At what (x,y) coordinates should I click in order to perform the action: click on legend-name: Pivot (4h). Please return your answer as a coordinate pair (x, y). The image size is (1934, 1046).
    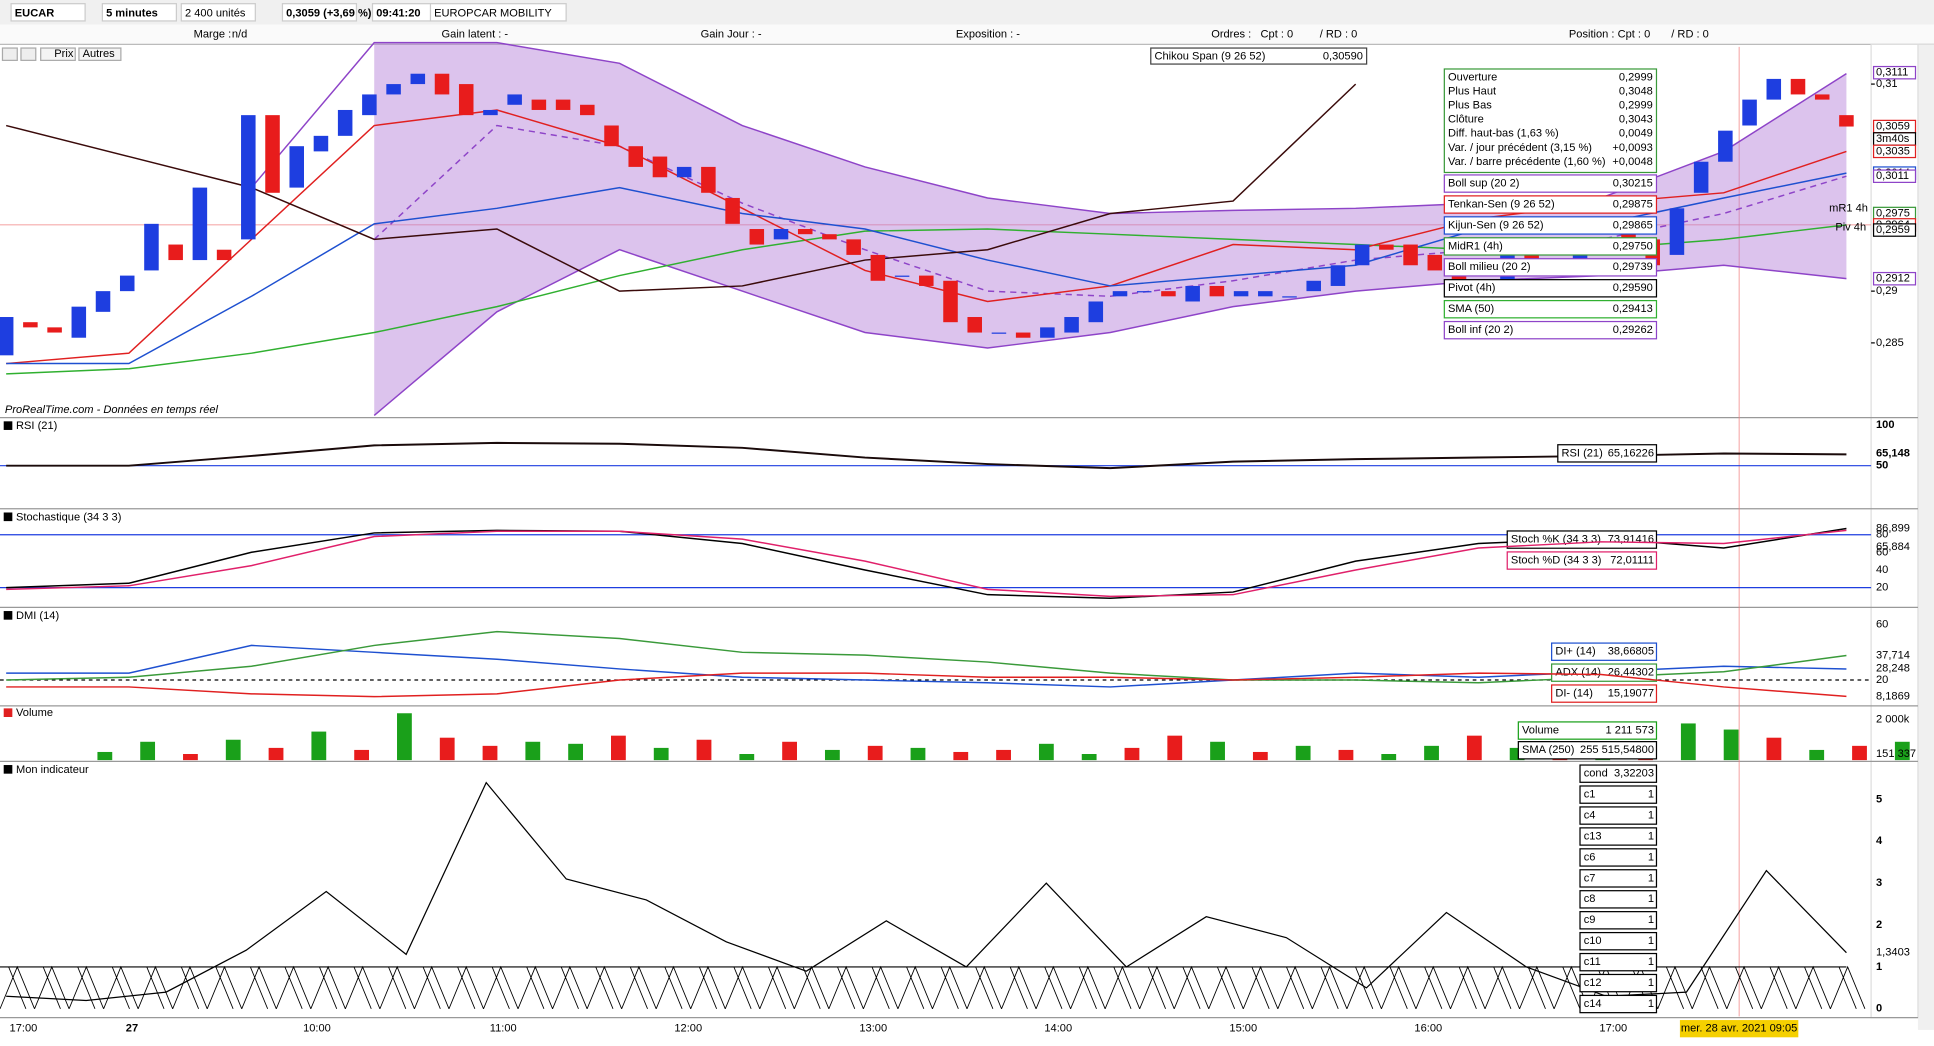
    Looking at the image, I should click on (1471, 288).